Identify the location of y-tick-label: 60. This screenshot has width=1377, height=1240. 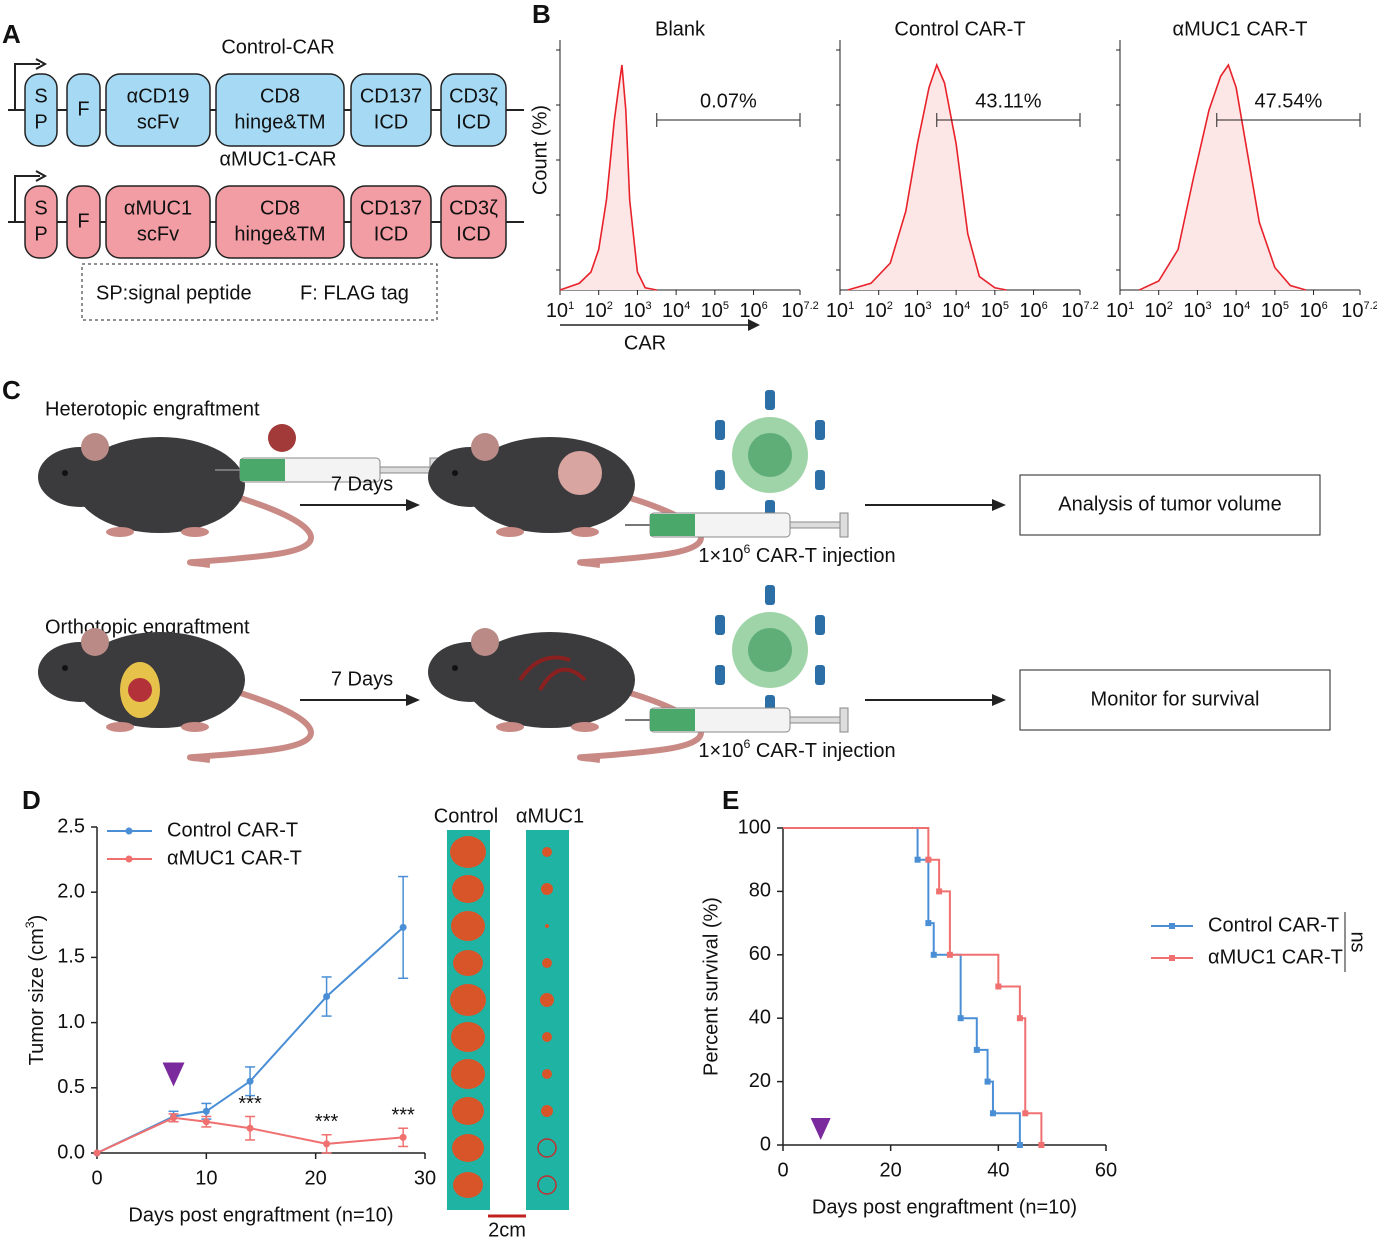
(760, 954).